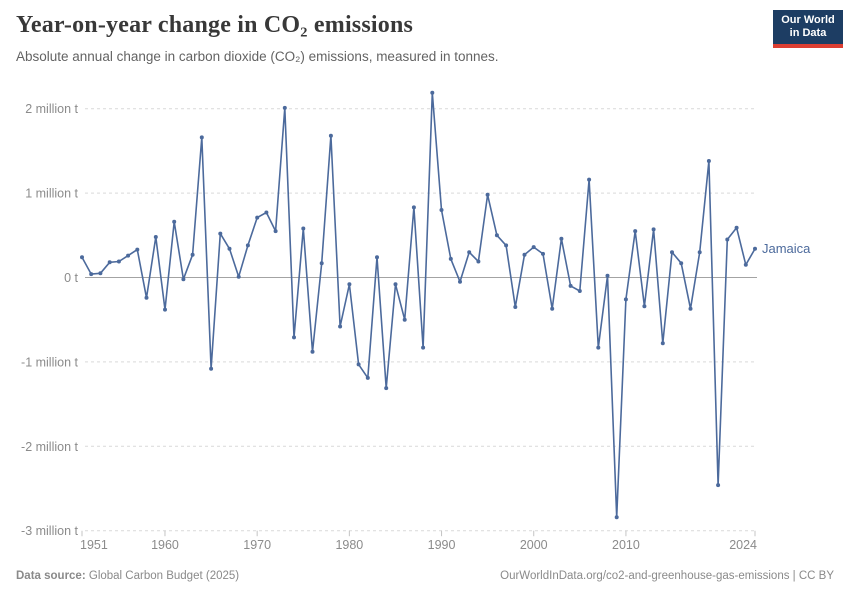 The height and width of the screenshot is (600, 850). I want to click on x-axis-label: 1970, so click(257, 545).